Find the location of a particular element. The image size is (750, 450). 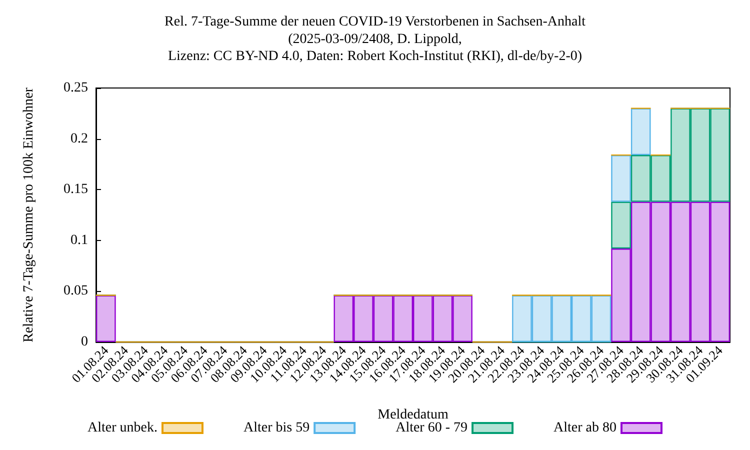

y-axis-title: Relative 7-Tage-Summe pro 100k Einwohner is located at coordinates (29, 214).